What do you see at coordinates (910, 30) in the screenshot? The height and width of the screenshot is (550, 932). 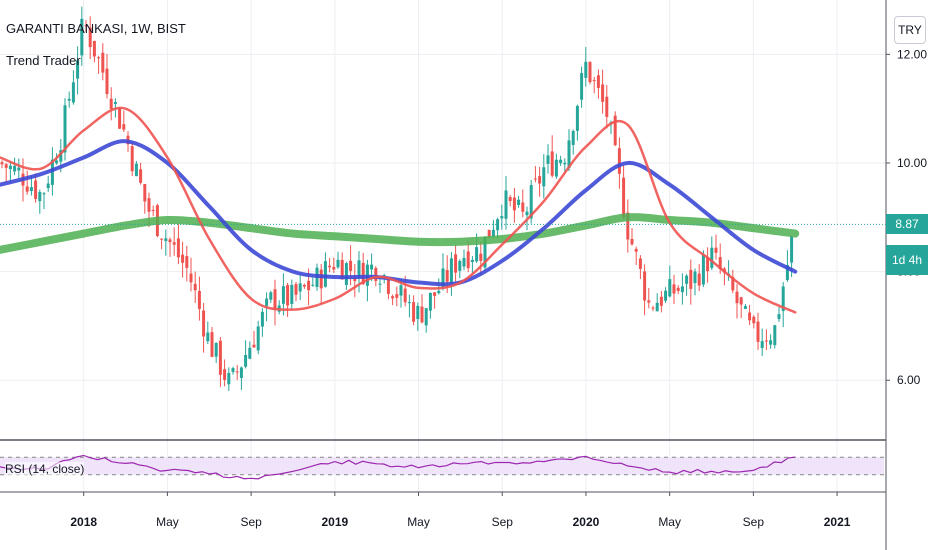 I see `currency-button: TRY` at bounding box center [910, 30].